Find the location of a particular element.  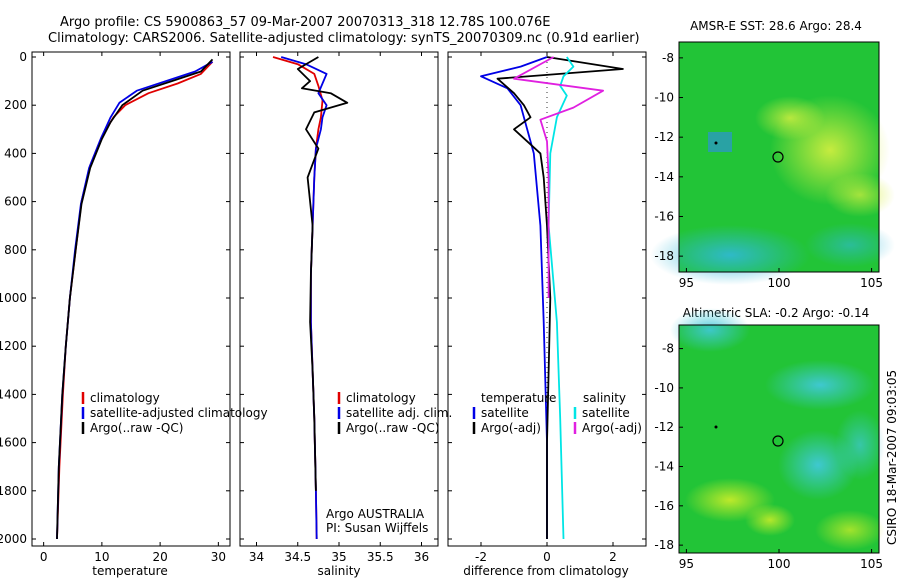

sst-map is located at coordinates (772, 163).